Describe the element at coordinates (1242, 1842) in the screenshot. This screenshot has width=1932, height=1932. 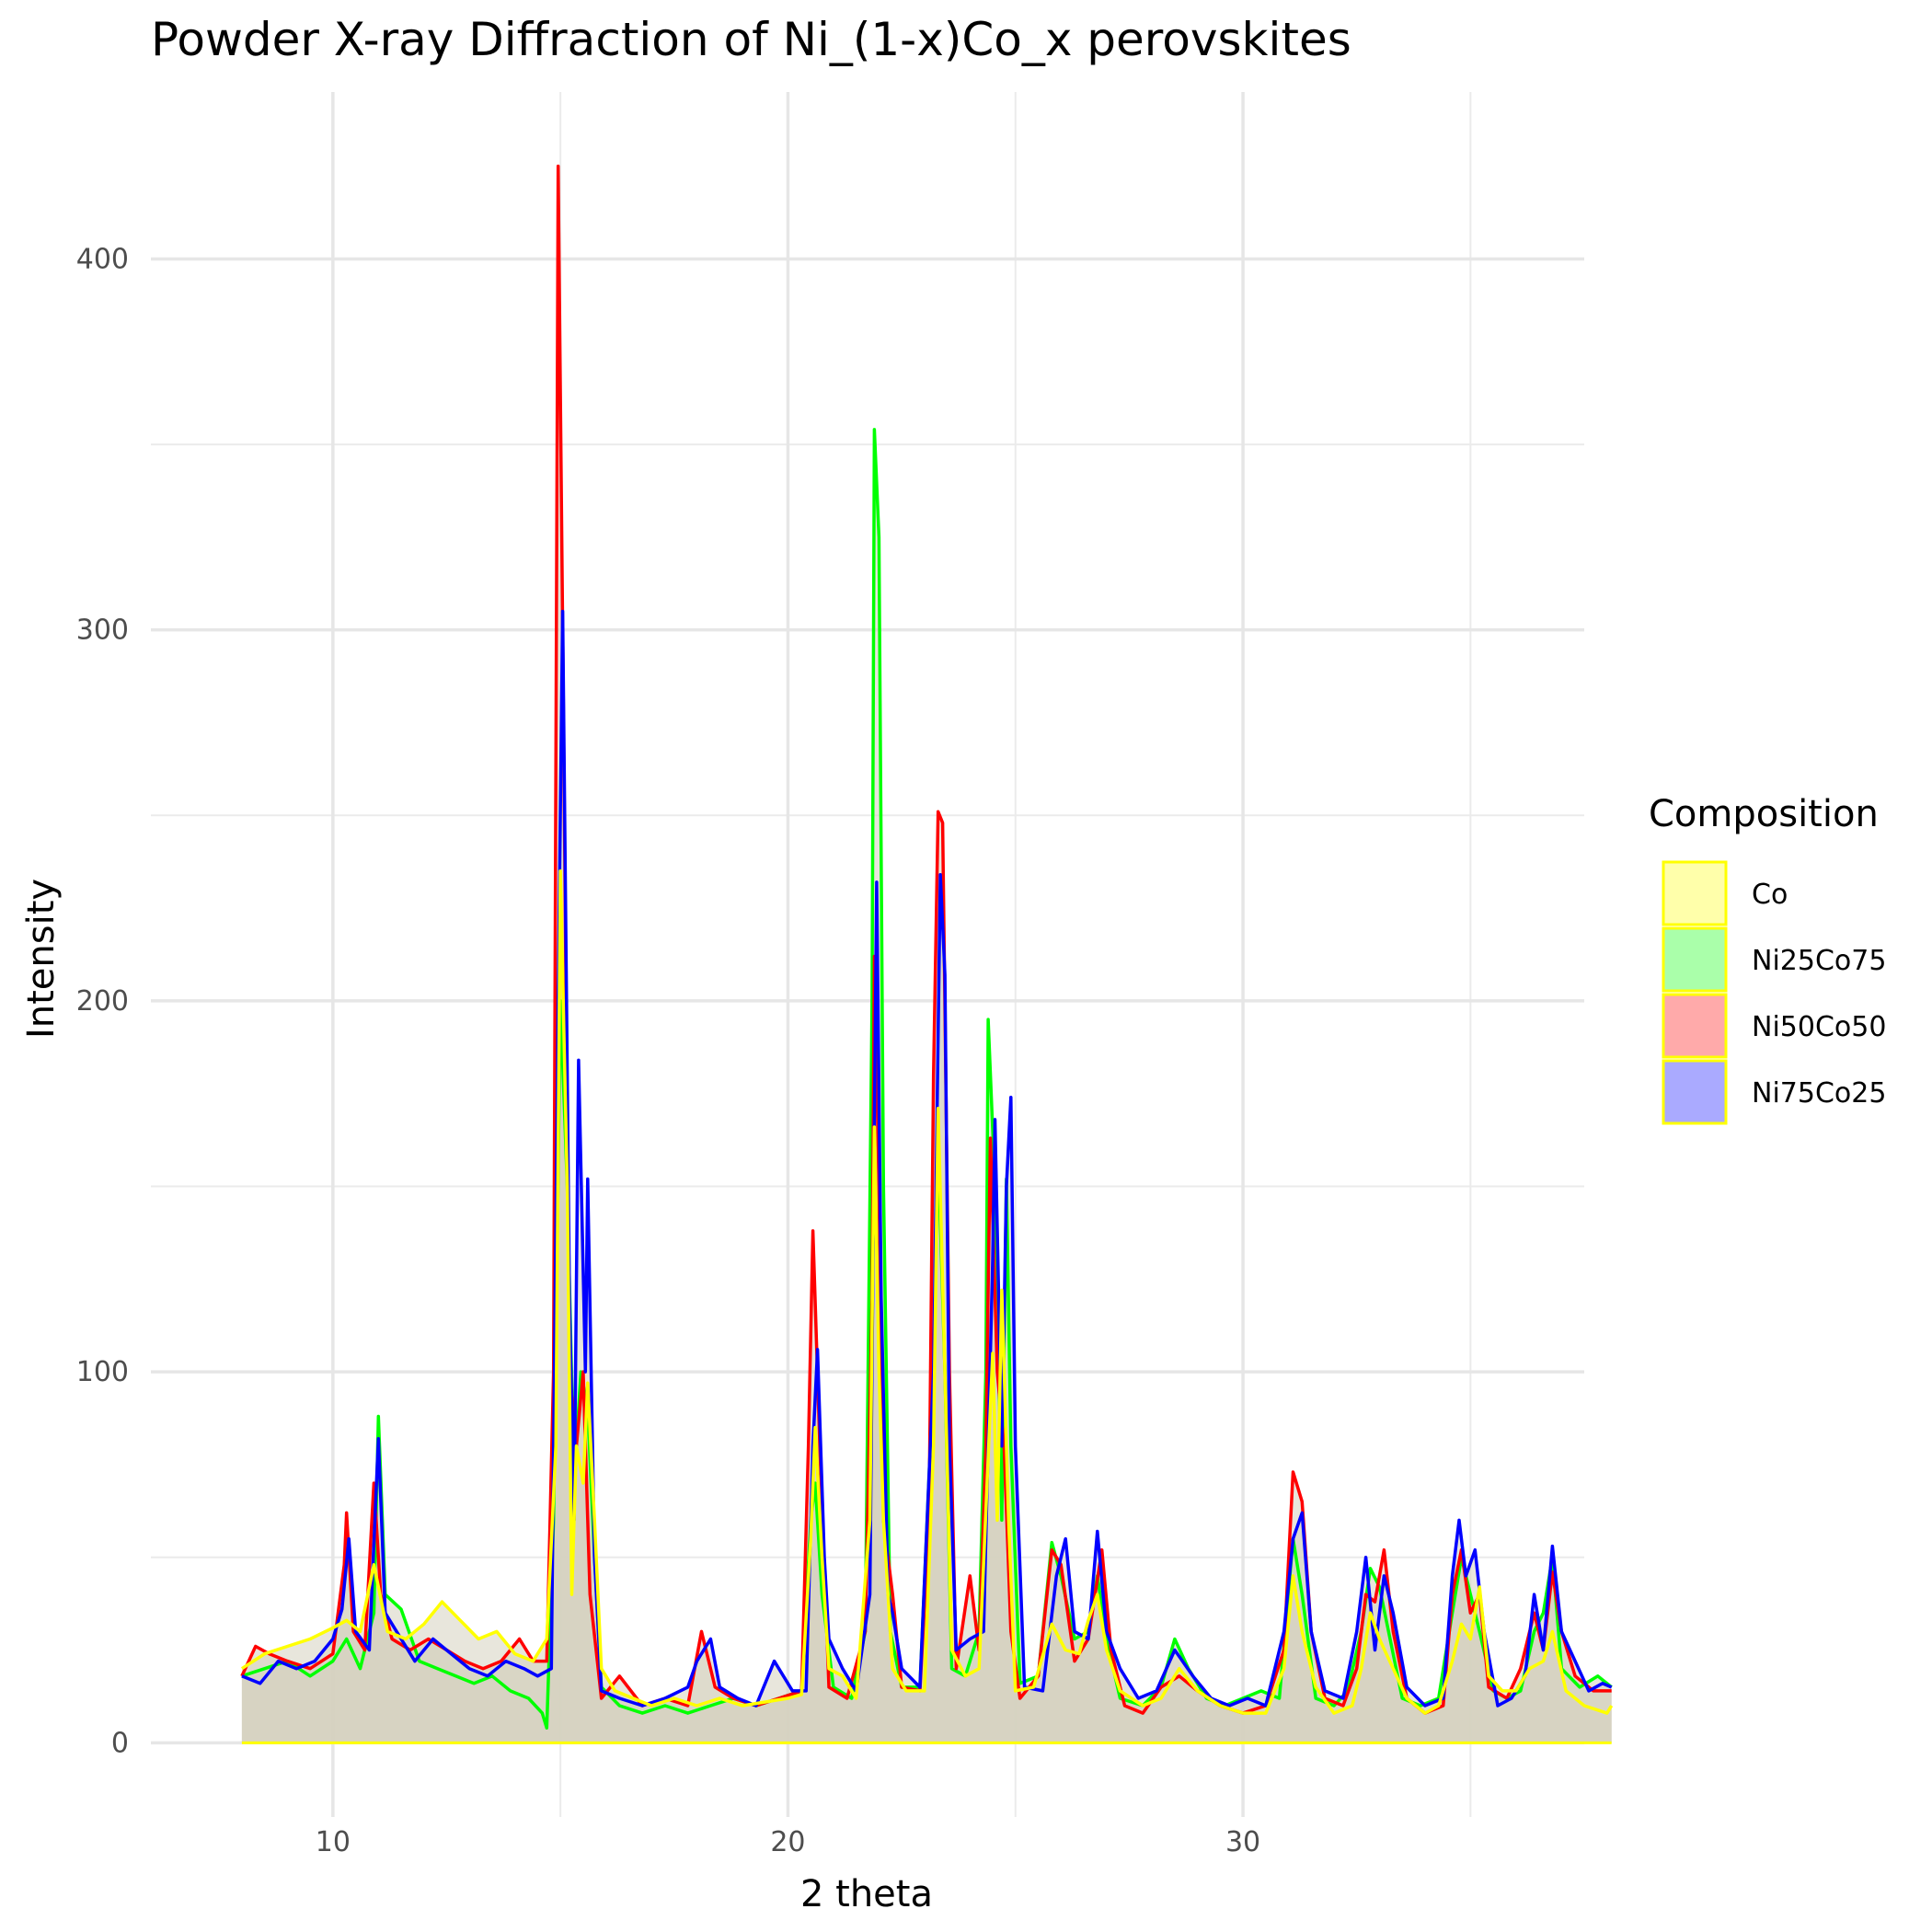
I see `x-tick-label: 30` at that location.